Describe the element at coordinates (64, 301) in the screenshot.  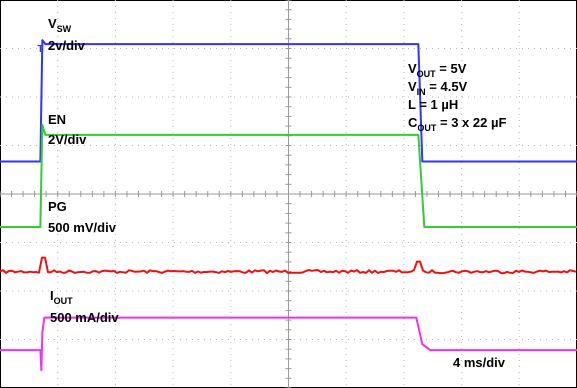
I see `channel-label-iout-sub: OUT` at that location.